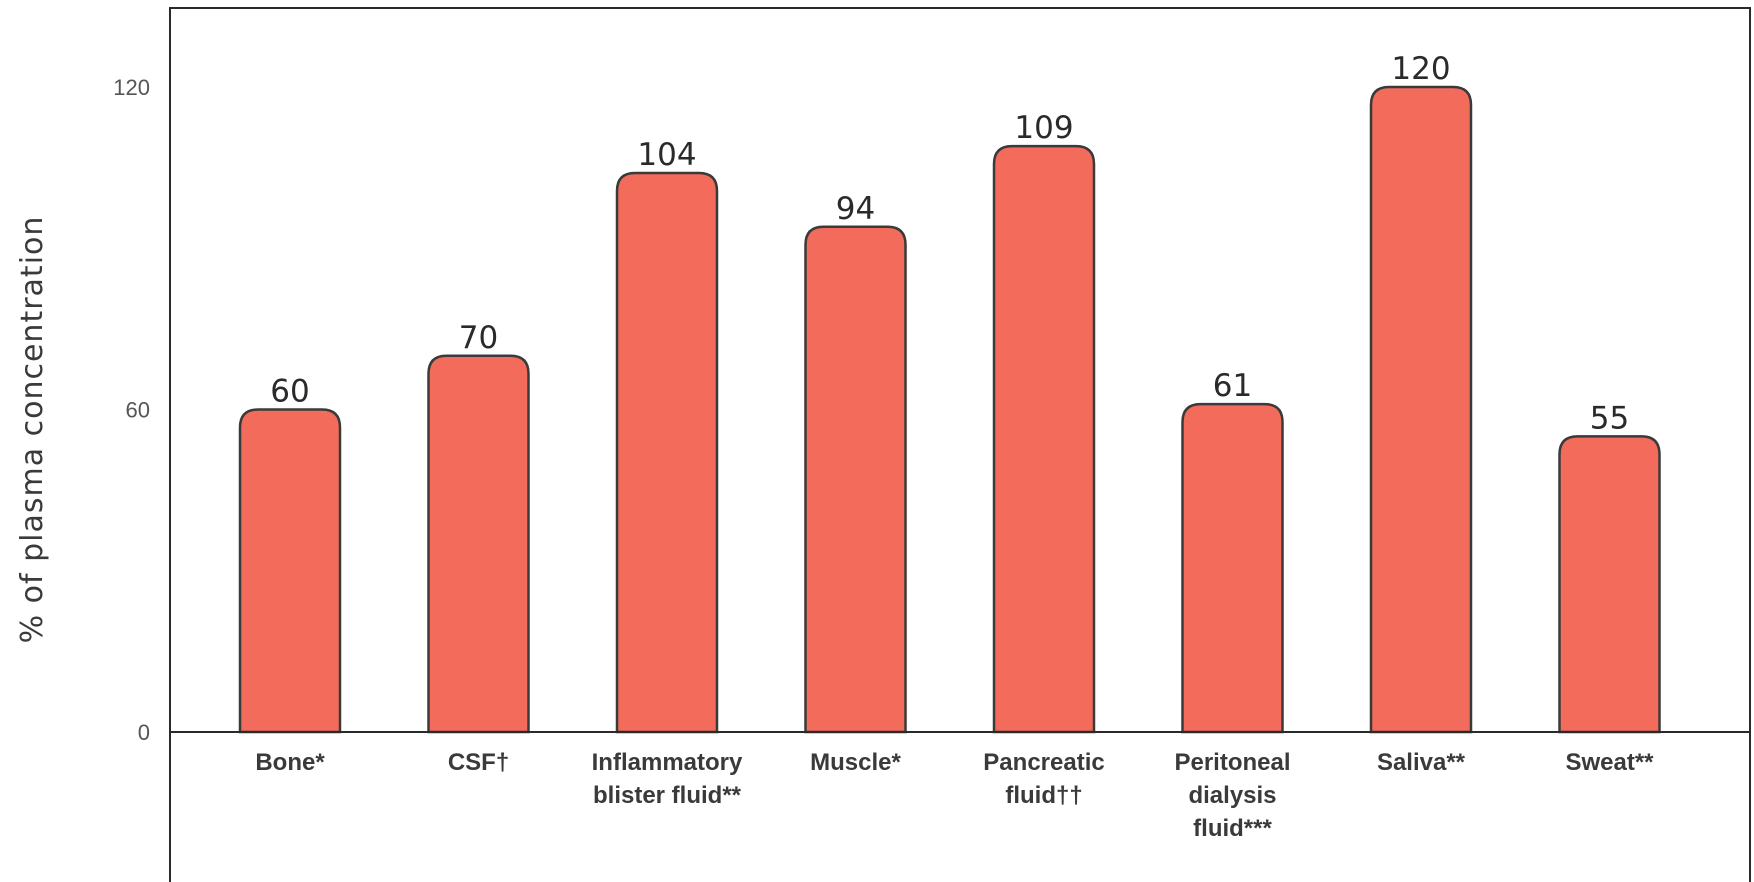 The image size is (1754, 882). Describe the element at coordinates (1609, 762) in the screenshot. I see `x-tick-label: Sweat**` at that location.